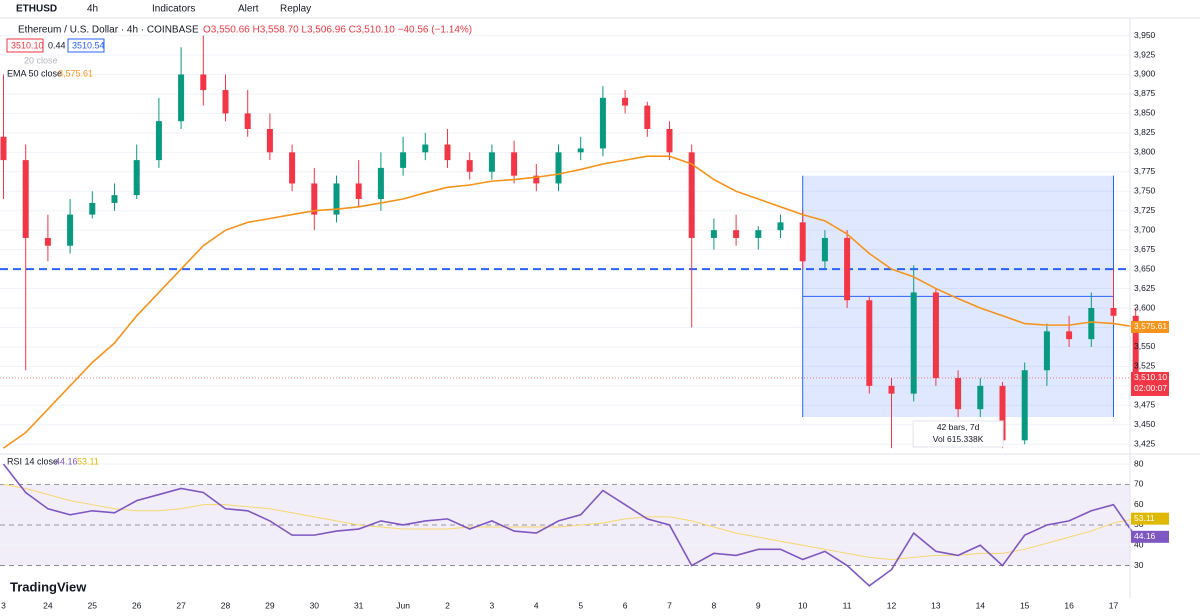 The image size is (1200, 616). I want to click on price-pill-label: 44.16, so click(1145, 536).